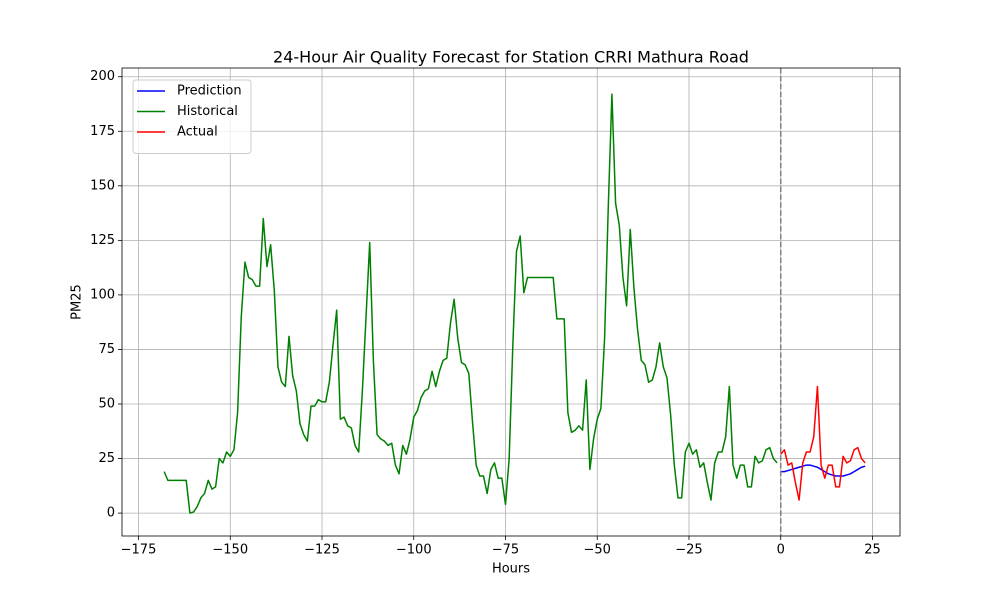  Describe the element at coordinates (102, 76) in the screenshot. I see `y-tick-label: 200` at that location.